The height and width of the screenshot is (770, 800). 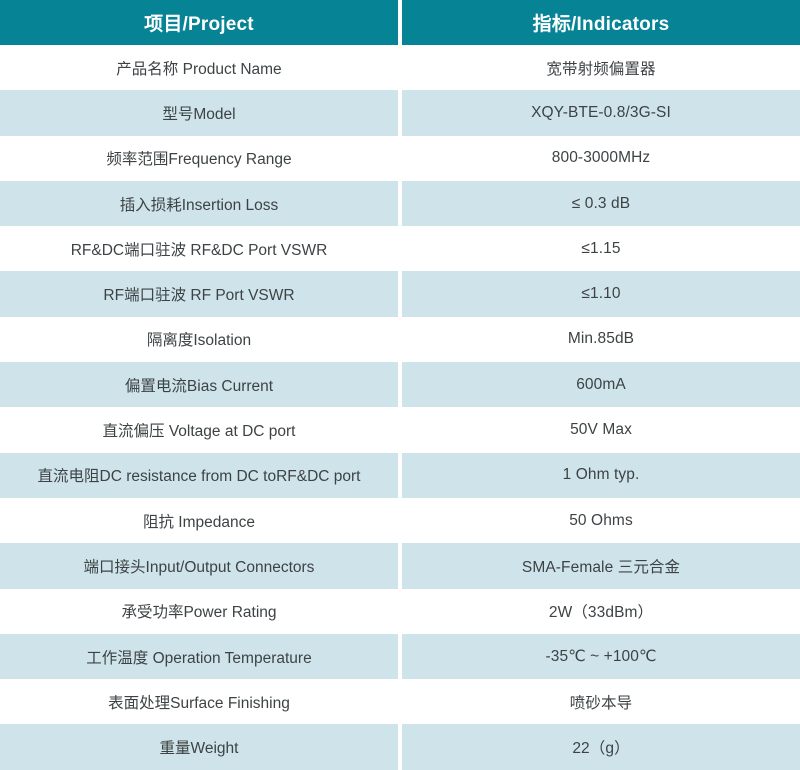 I want to click on row-indicator-cell: 2W（33dBm）, so click(x=601, y=611).